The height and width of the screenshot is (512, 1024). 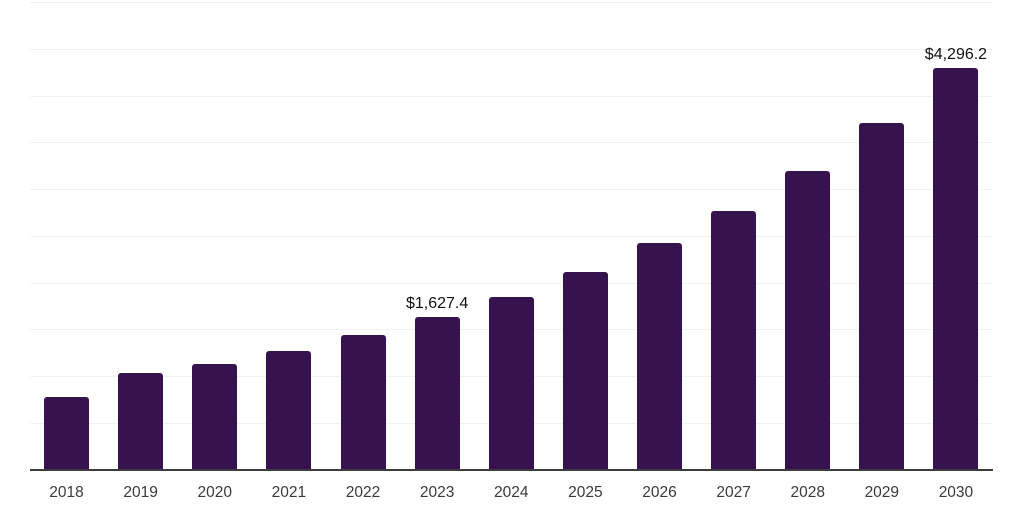 I want to click on bar-2022, so click(x=363, y=402).